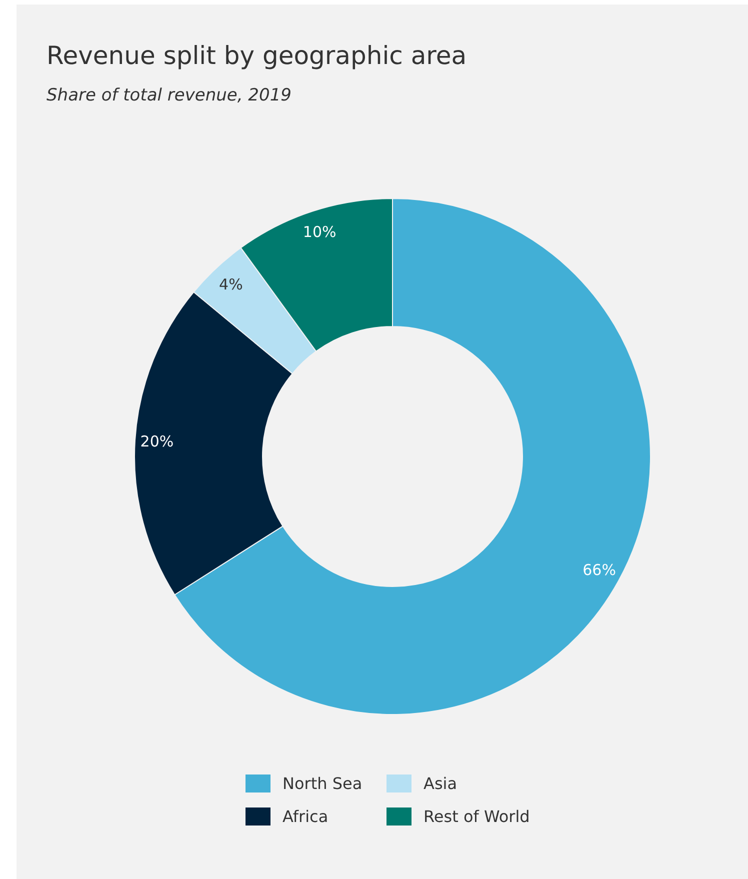 Image resolution: width=748 pixels, height=879 pixels. Describe the element at coordinates (231, 284) in the screenshot. I see `data-label: 4%` at that location.